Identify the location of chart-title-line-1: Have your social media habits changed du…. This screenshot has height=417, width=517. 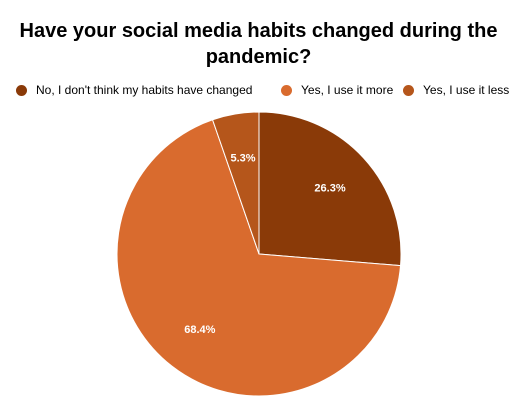
(258, 31).